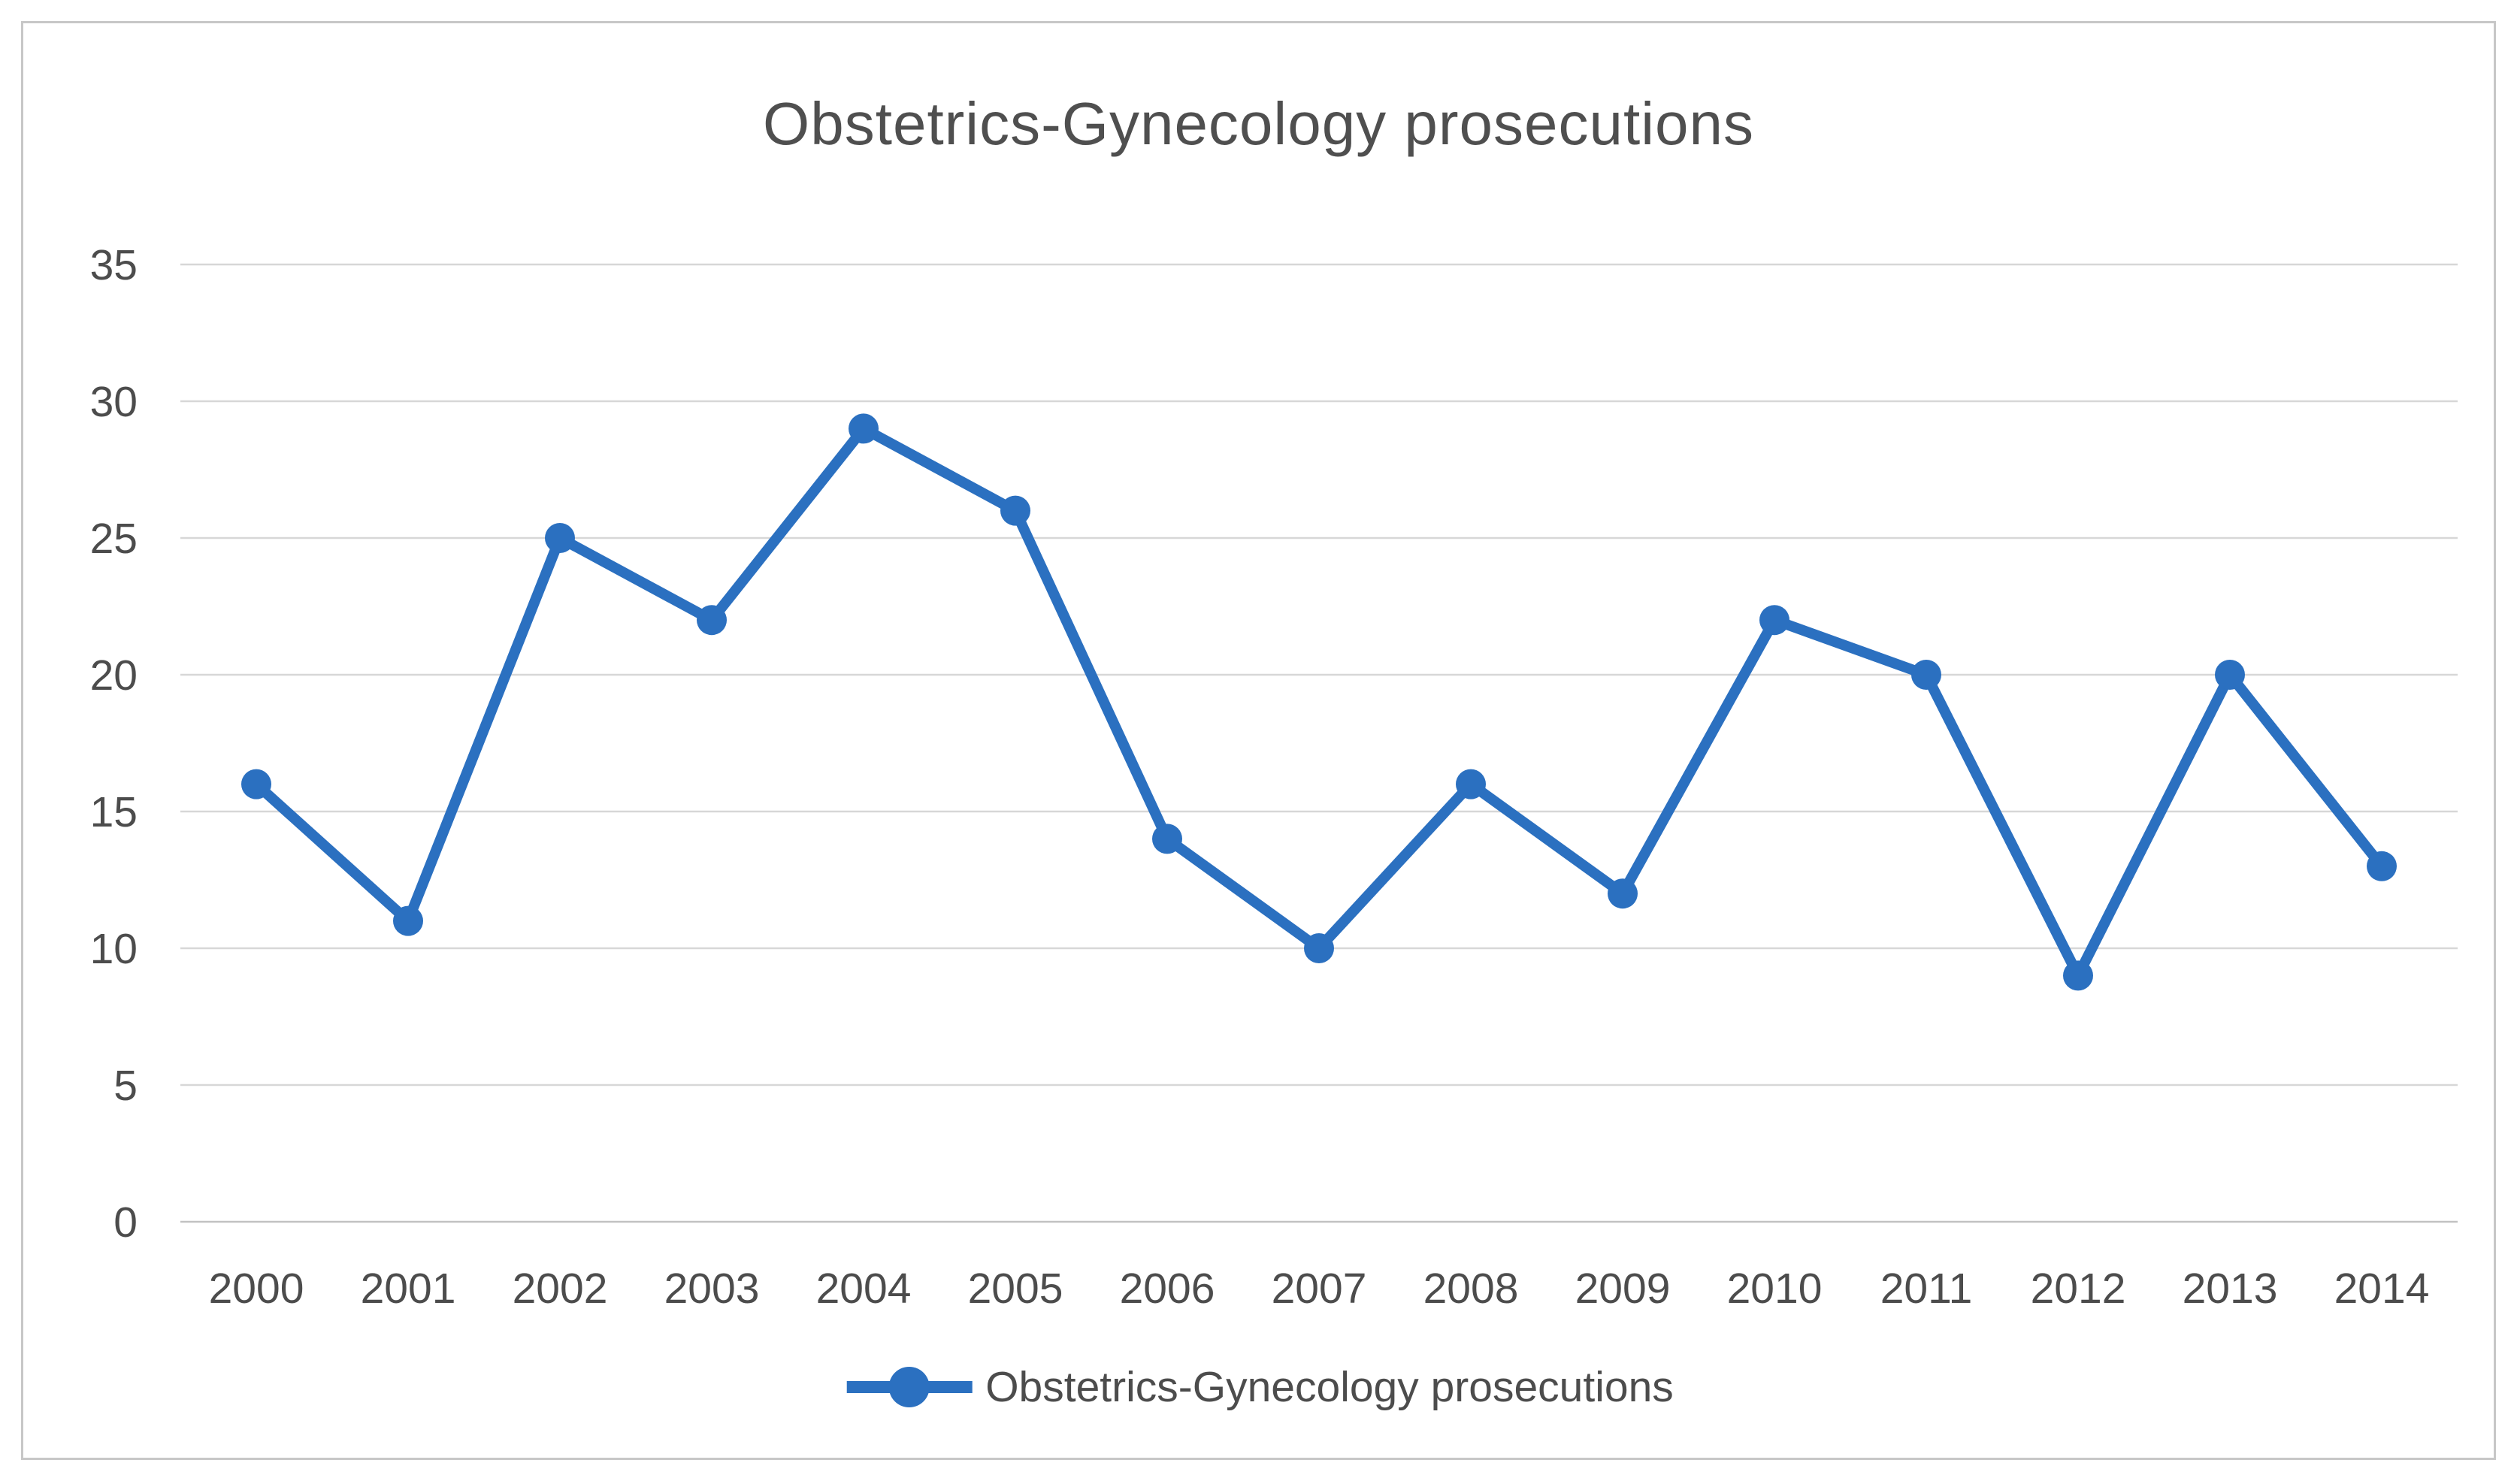  What do you see at coordinates (1319, 1289) in the screenshot?
I see `x-axis-tick-label: 2007` at bounding box center [1319, 1289].